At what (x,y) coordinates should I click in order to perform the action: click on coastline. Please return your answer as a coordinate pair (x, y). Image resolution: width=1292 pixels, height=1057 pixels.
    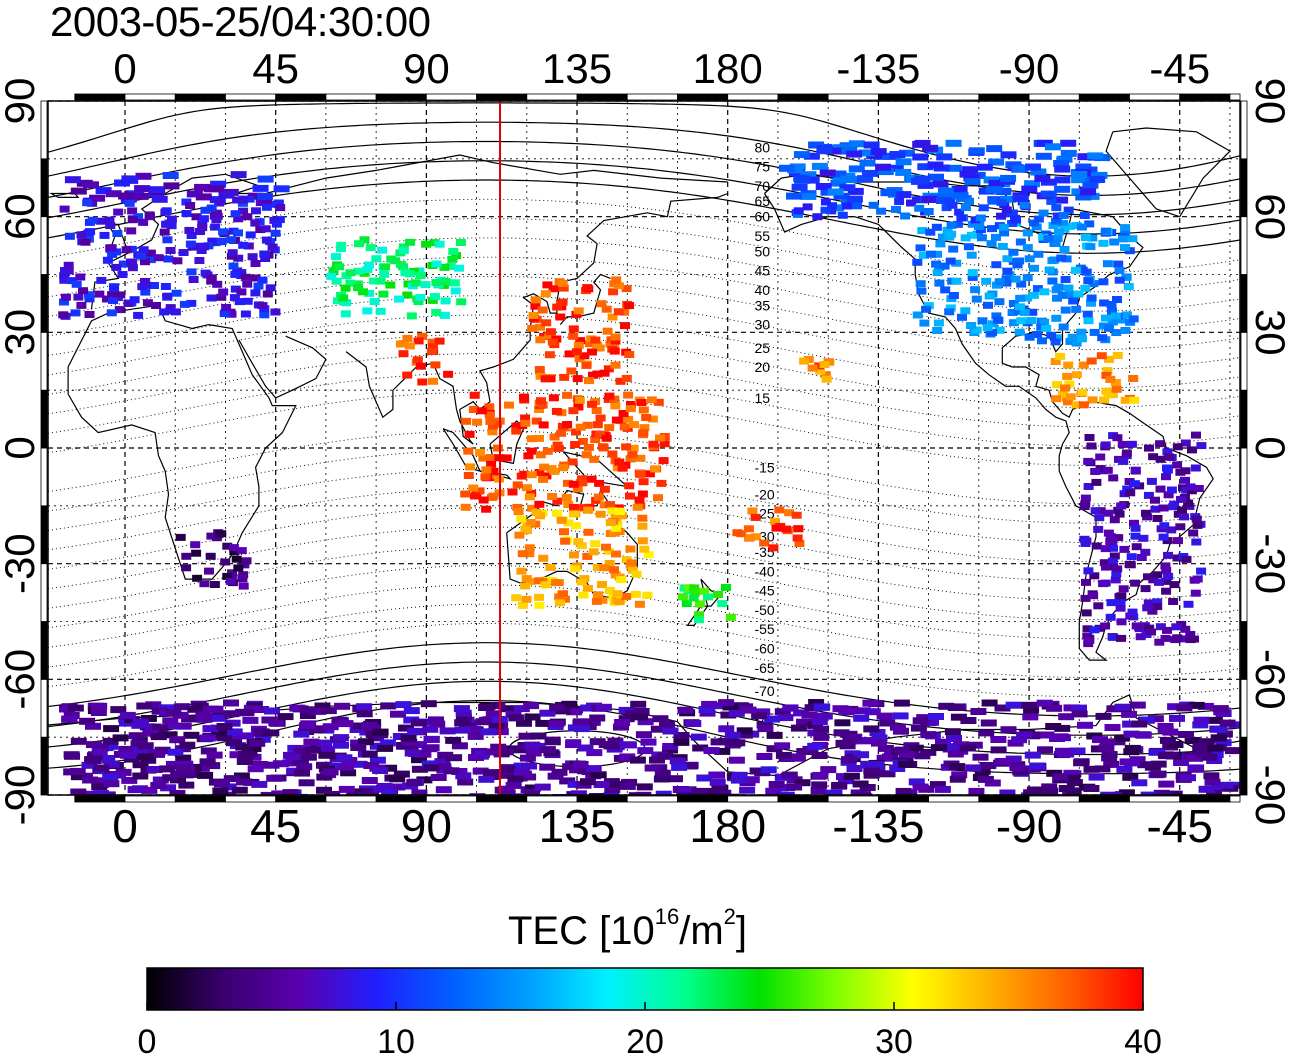
    Looking at the image, I should click on (282, 367).